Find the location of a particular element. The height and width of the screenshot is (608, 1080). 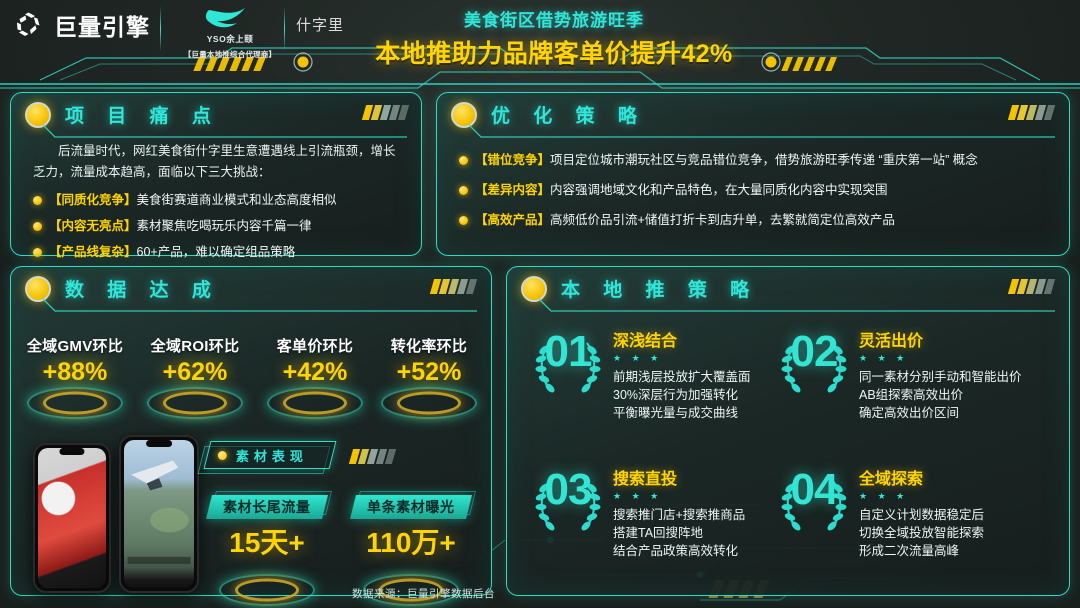

pain-item-key: 【内容无亮点】 is located at coordinates (93, 226).